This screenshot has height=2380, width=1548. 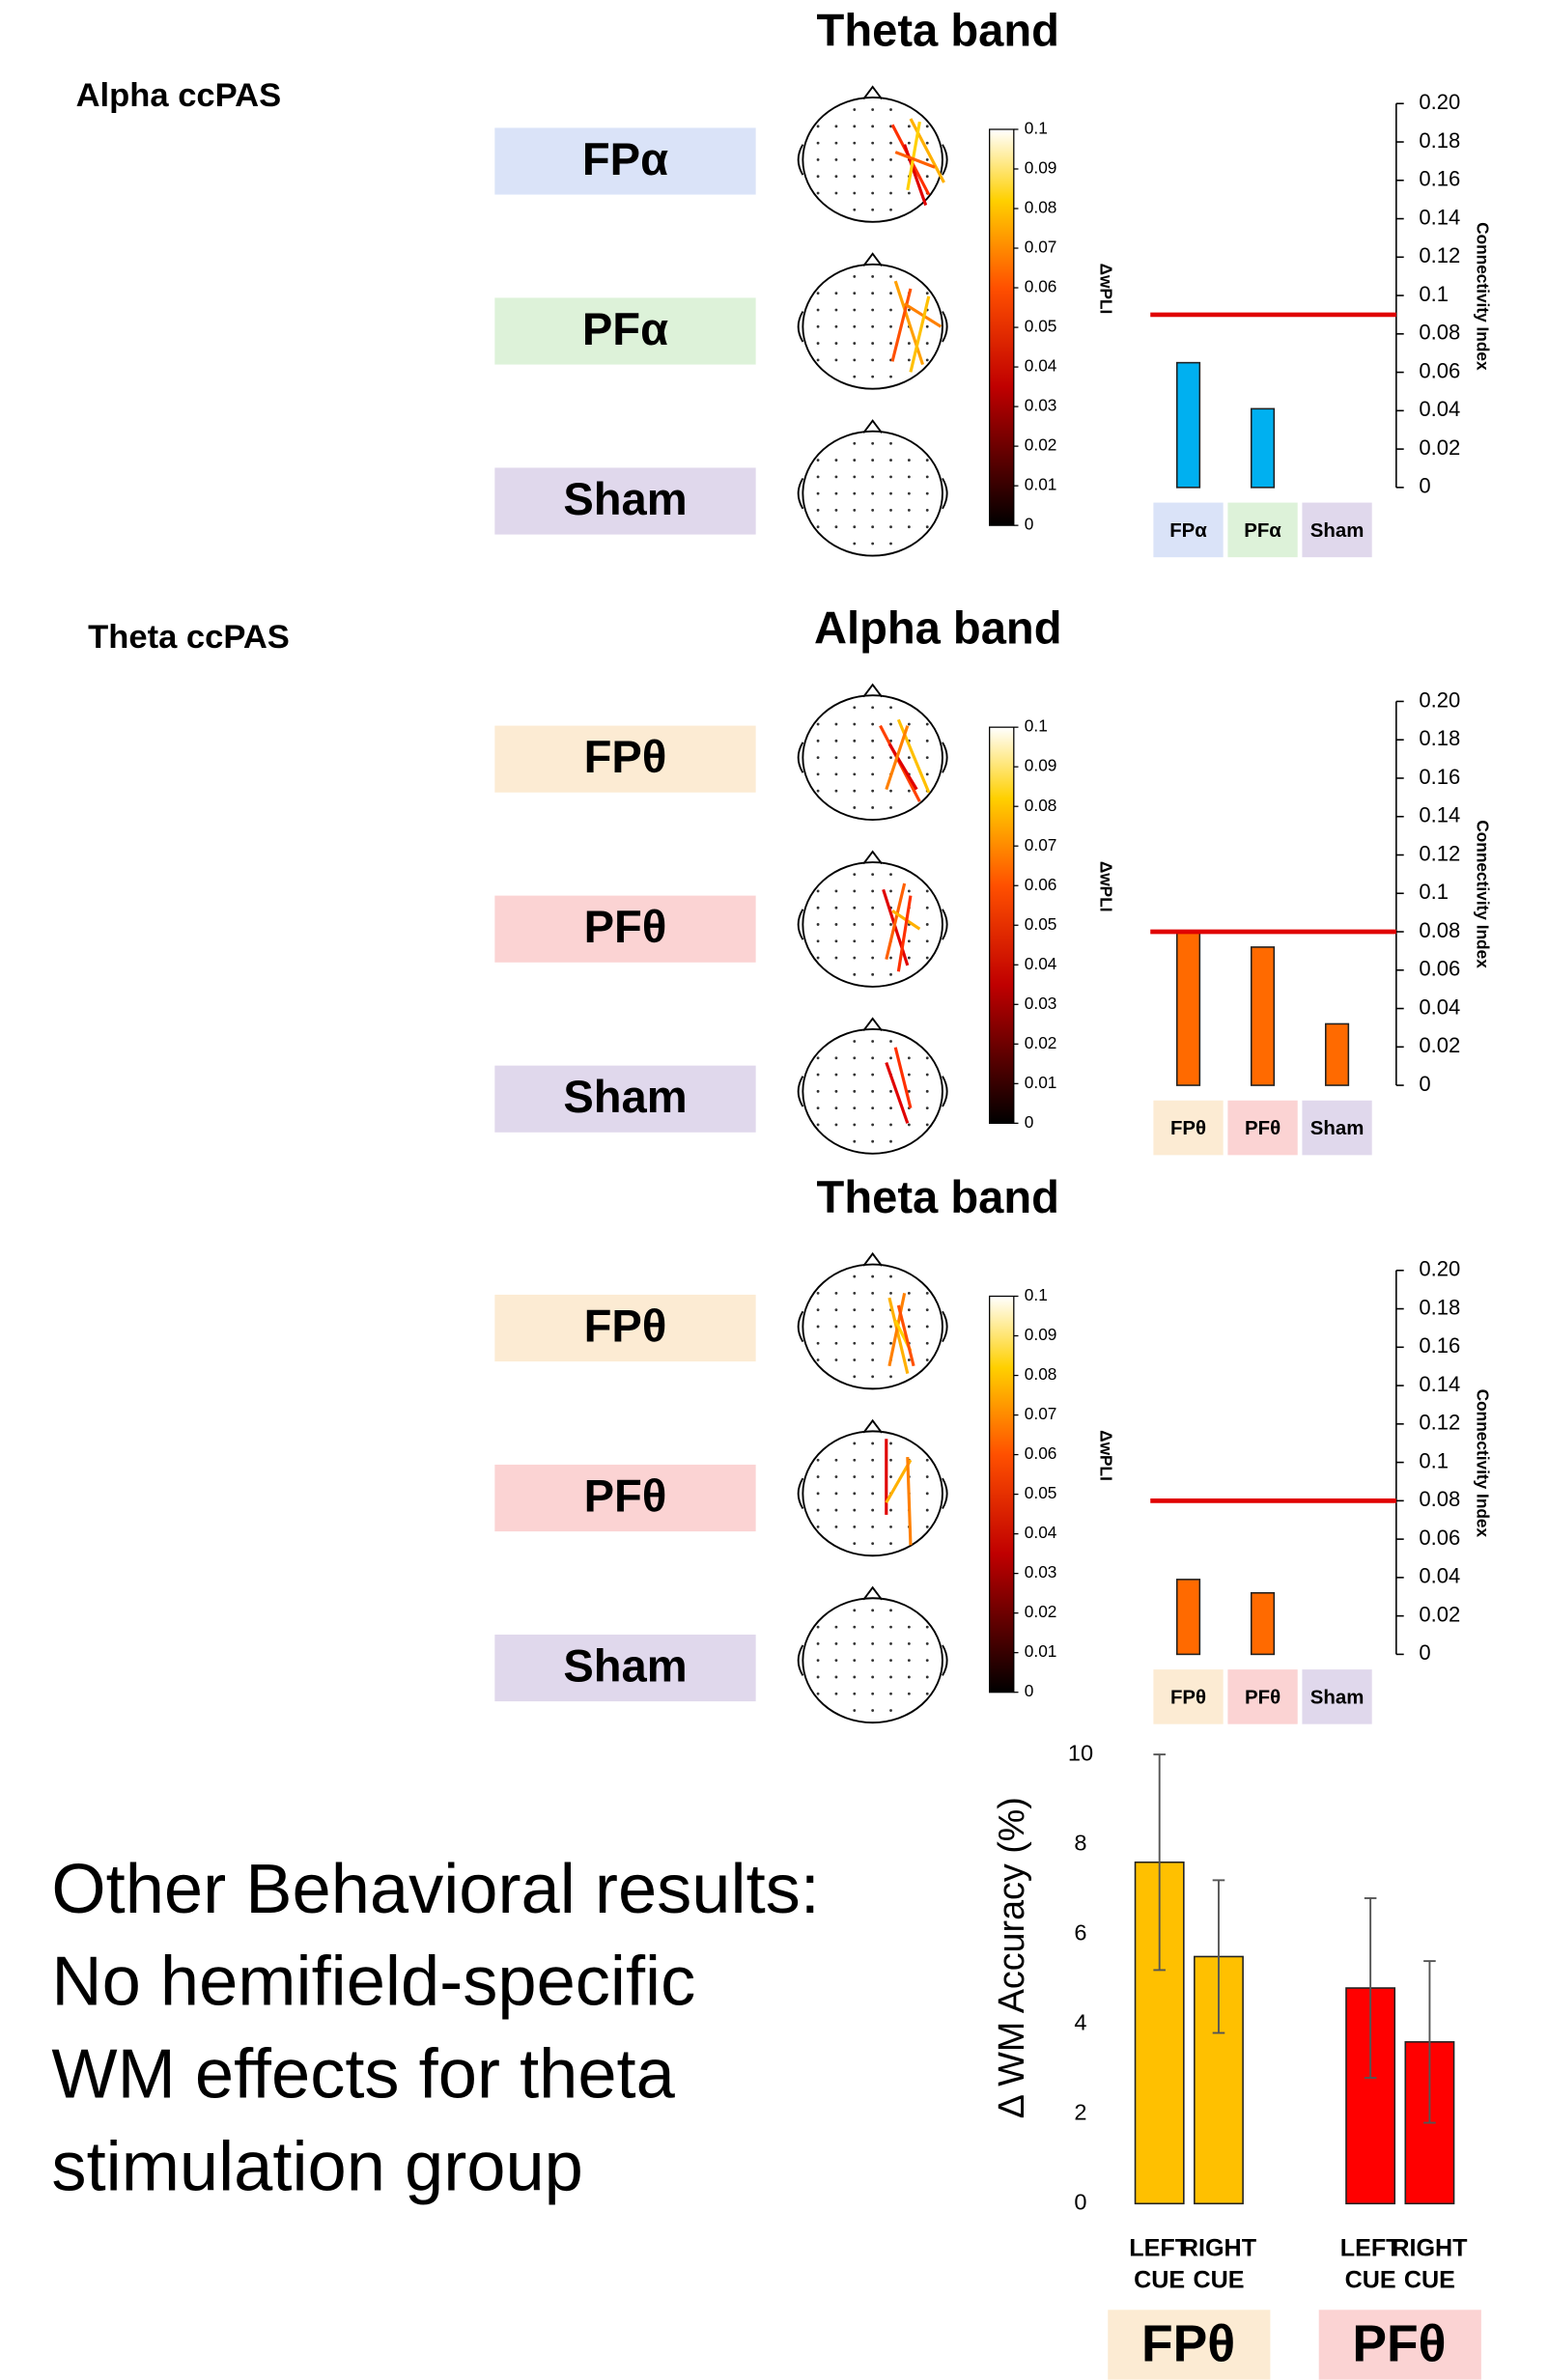 I want to click on colorbar-tick-label: 0, so click(x=1029, y=1122).